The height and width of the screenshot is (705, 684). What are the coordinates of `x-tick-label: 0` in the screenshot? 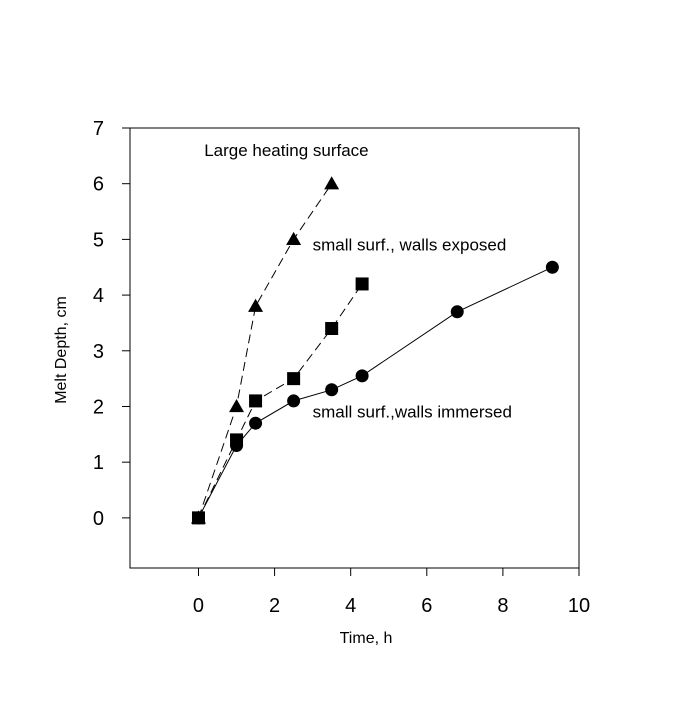 It's located at (198, 606).